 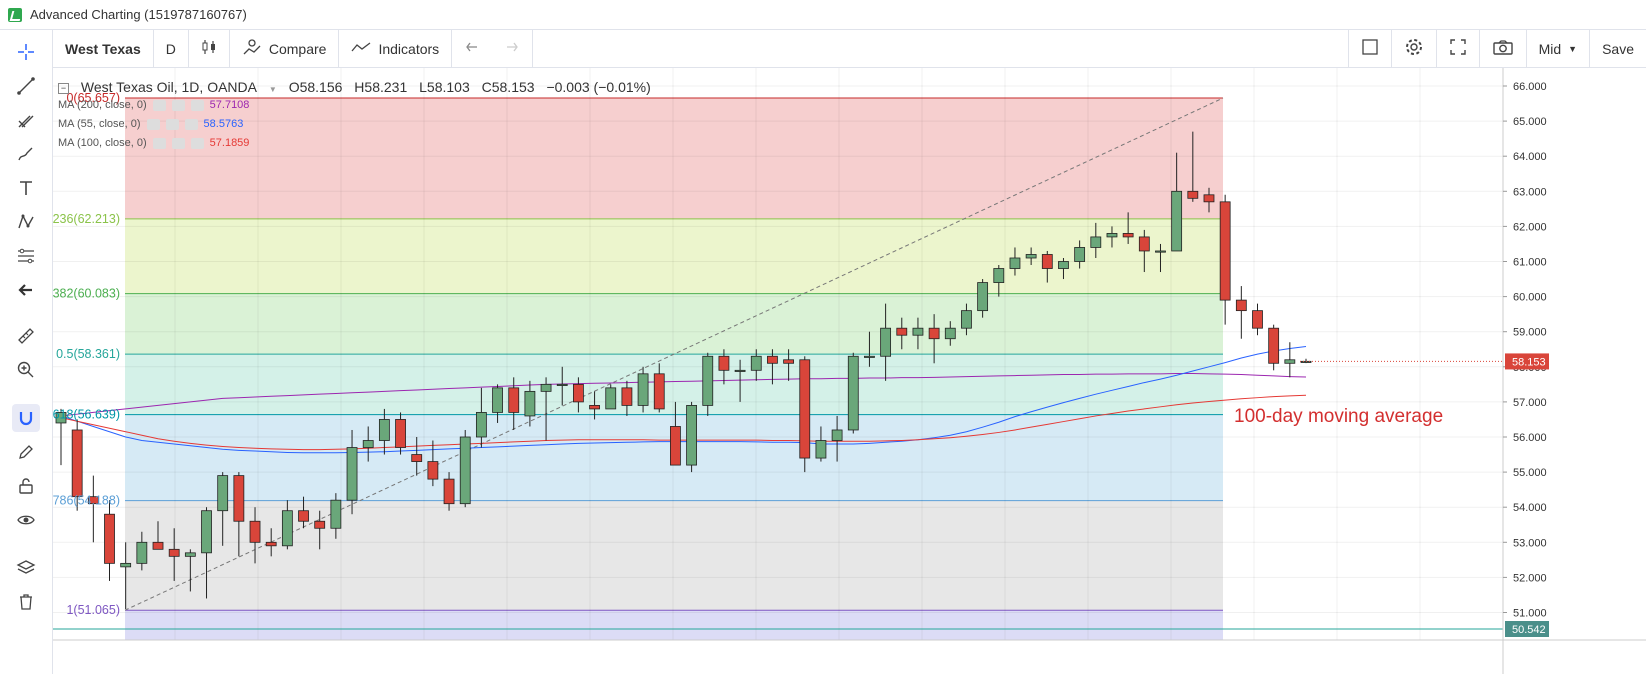 What do you see at coordinates (15, 14) in the screenshot?
I see `app-logo-icon` at bounding box center [15, 14].